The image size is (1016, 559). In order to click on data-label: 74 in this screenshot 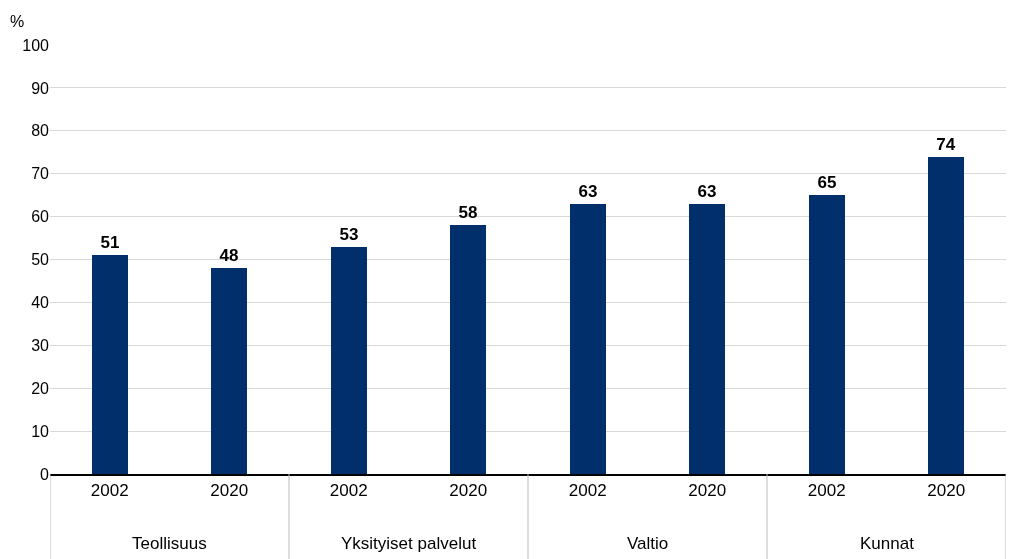, I will do `click(946, 144)`.